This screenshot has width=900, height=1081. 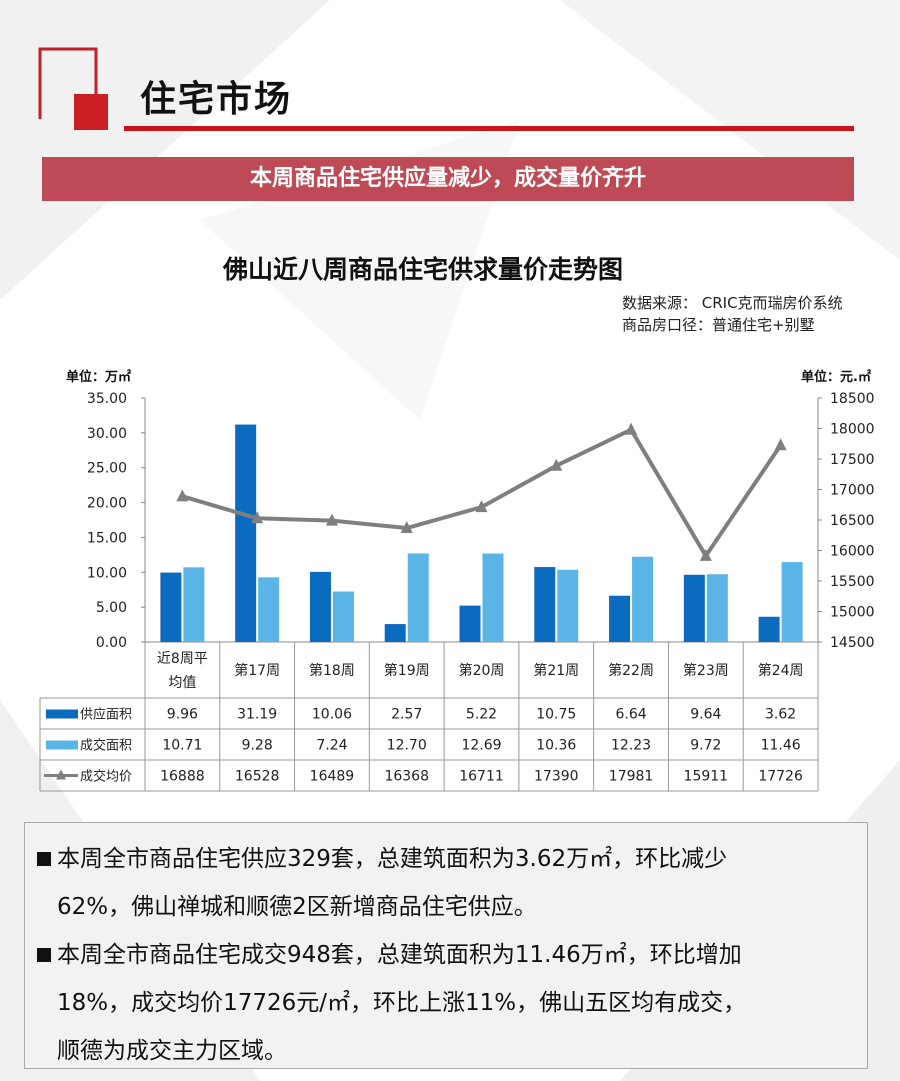 I want to click on y-left-tick-label: 15.00, so click(x=107, y=538).